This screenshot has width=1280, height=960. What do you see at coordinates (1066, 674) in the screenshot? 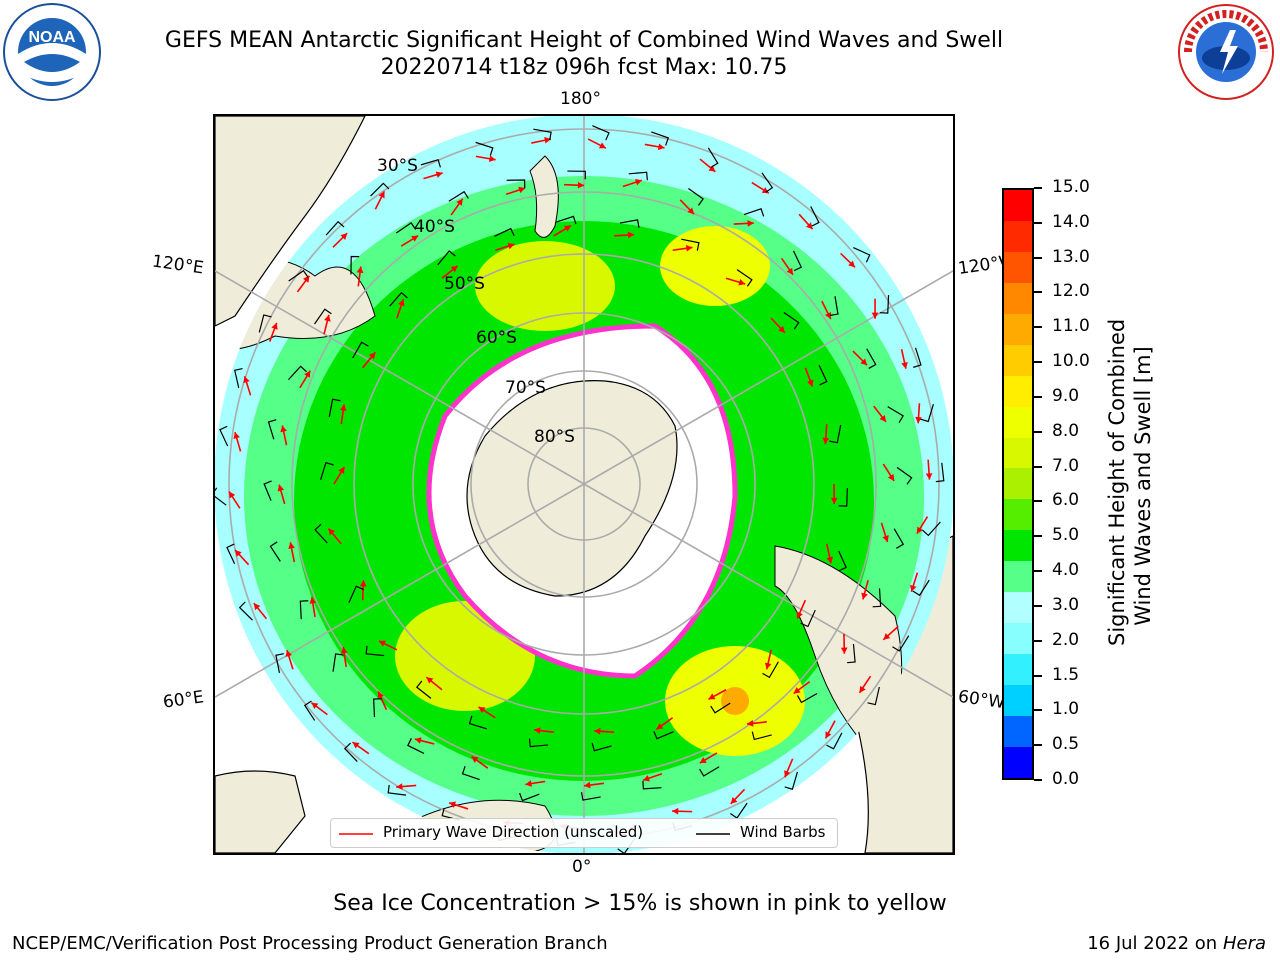
I see `colorbar-tick-label: 1.5` at bounding box center [1066, 674].